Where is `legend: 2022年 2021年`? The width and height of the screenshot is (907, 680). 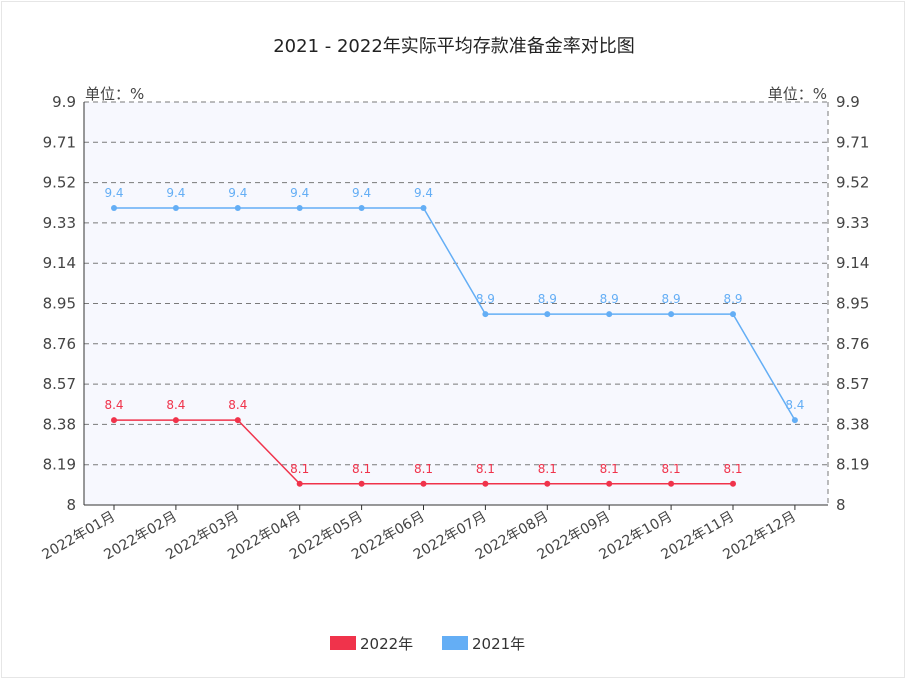 legend: 2022年 2021年 is located at coordinates (427, 644).